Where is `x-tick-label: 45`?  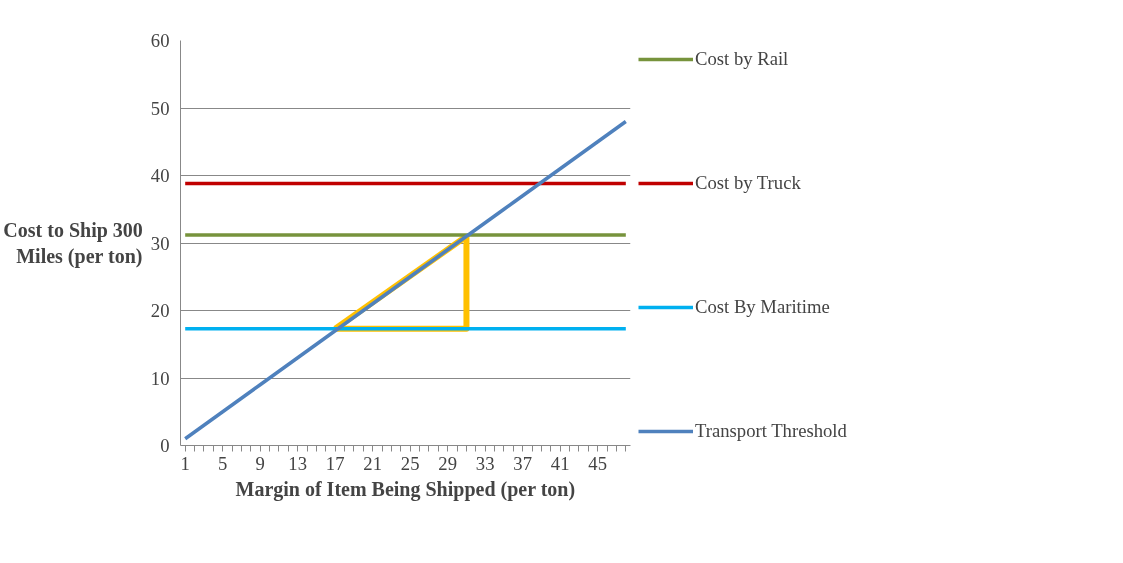 x-tick-label: 45 is located at coordinates (598, 463).